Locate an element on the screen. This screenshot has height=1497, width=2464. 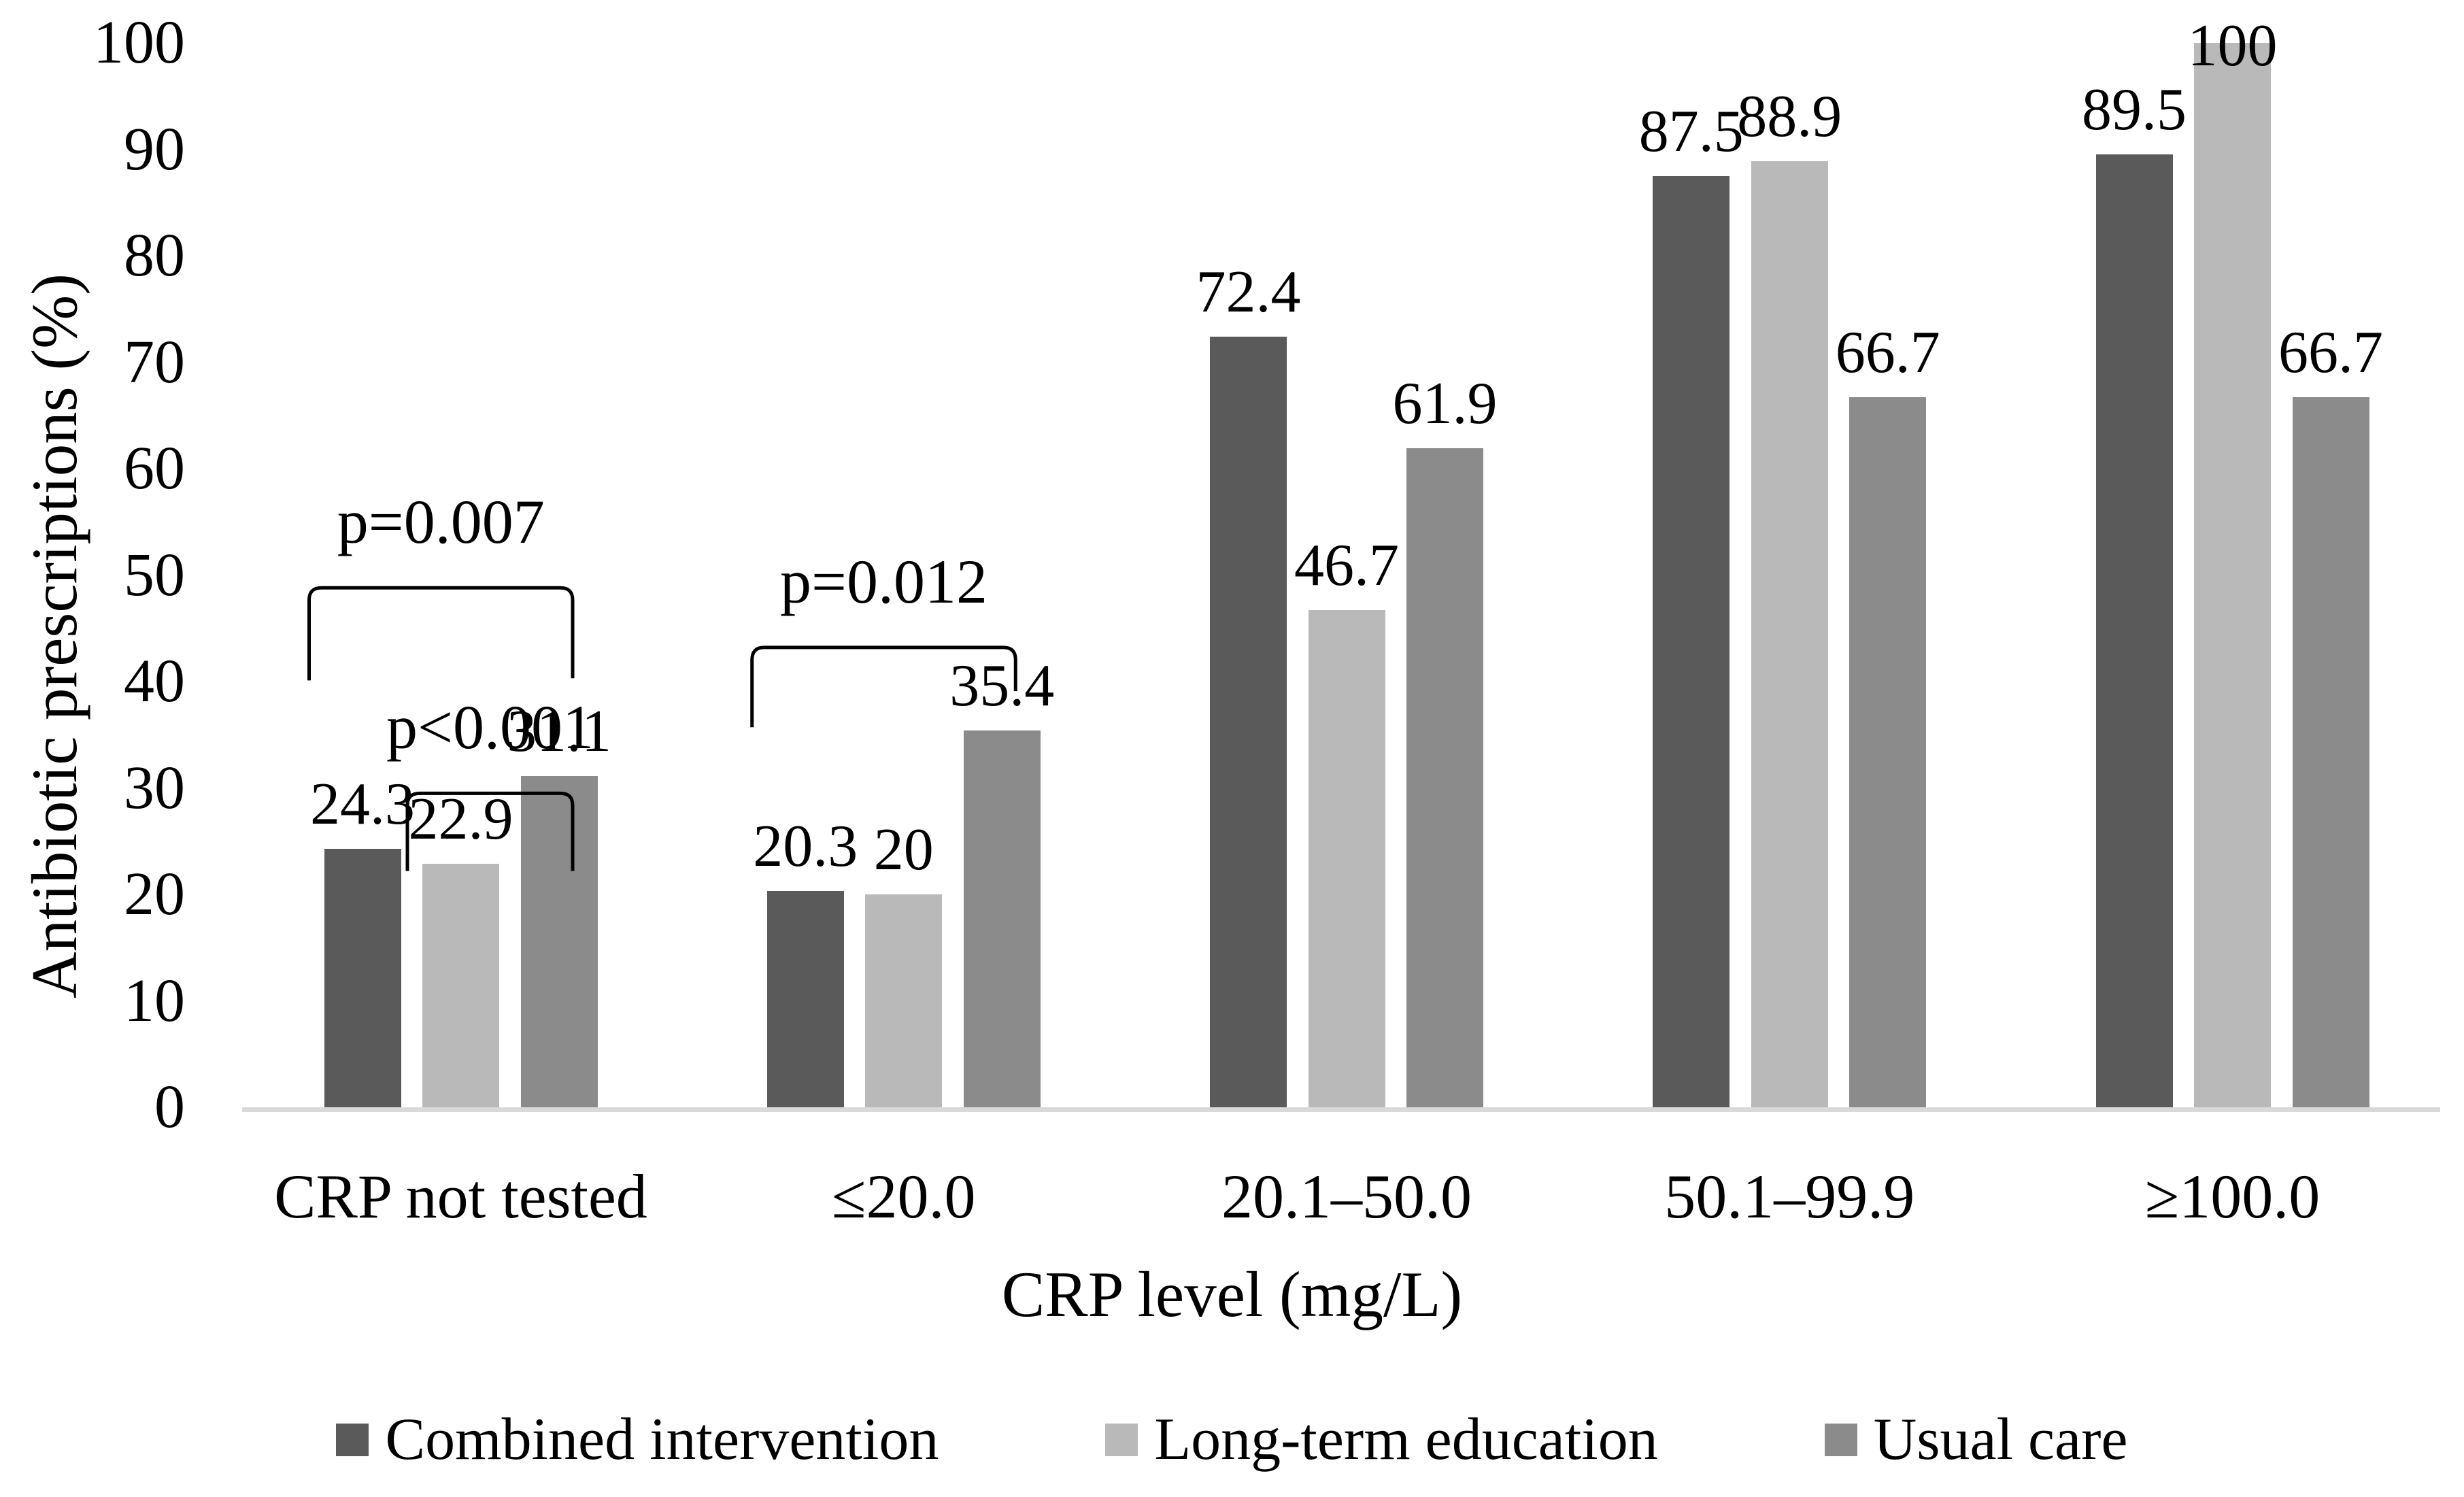
x-category-label: 20.1–50.0 is located at coordinates (1346, 1196).